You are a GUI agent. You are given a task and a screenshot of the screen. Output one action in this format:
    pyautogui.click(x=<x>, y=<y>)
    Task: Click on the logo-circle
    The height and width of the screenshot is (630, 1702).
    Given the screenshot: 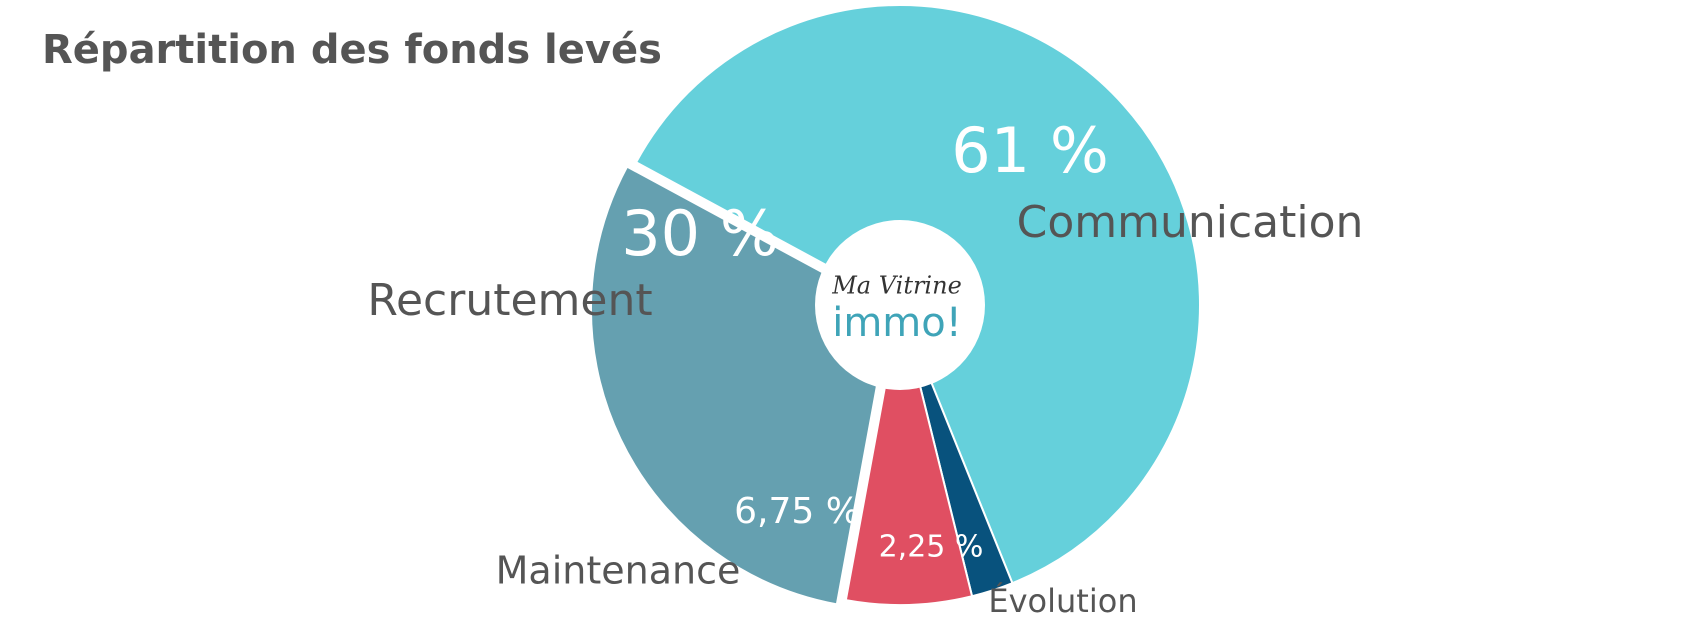 What is the action you would take?
    pyautogui.click(x=900, y=305)
    